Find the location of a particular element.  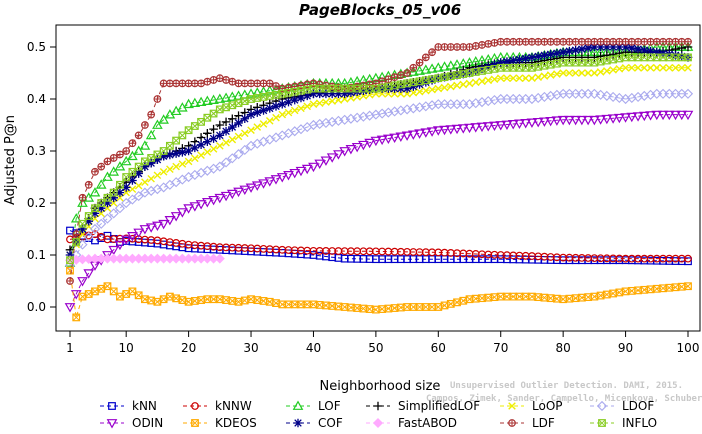

legend-label: LoOP is located at coordinates (547, 406).